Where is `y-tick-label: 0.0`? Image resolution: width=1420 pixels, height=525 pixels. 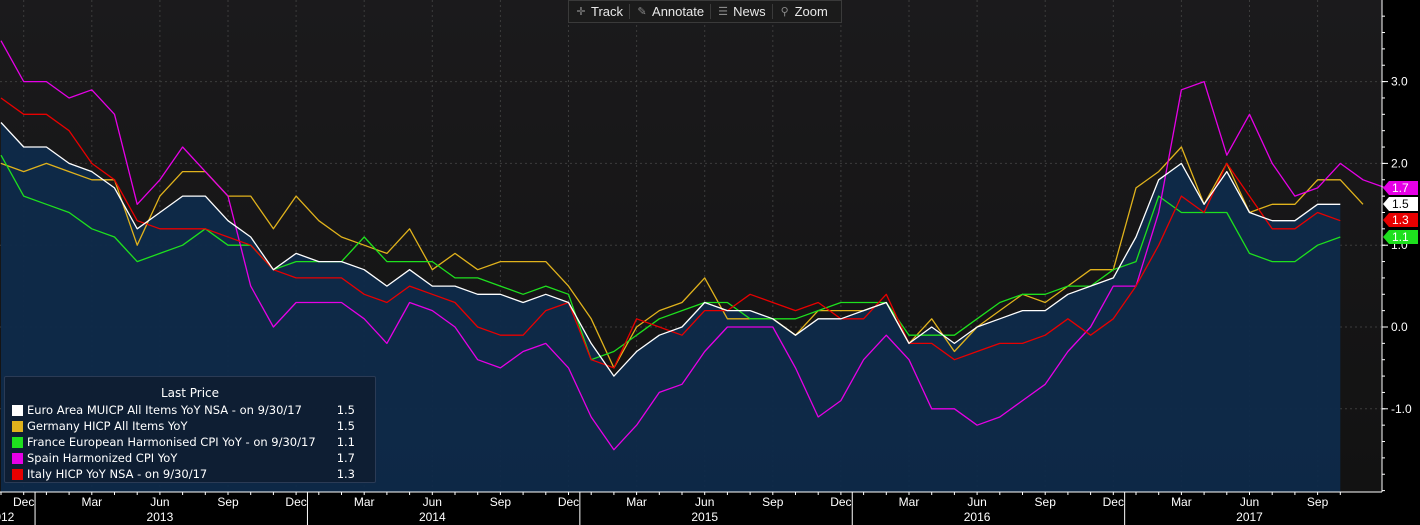
y-tick-label: 0.0 is located at coordinates (1399, 327).